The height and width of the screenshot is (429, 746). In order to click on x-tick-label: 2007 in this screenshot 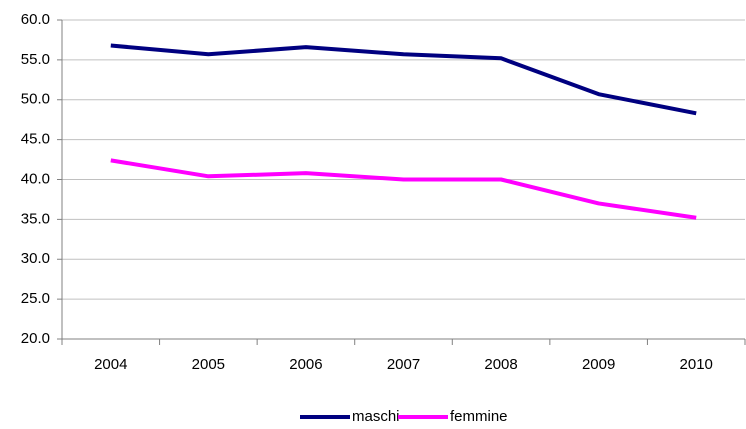, I will do `click(403, 364)`.